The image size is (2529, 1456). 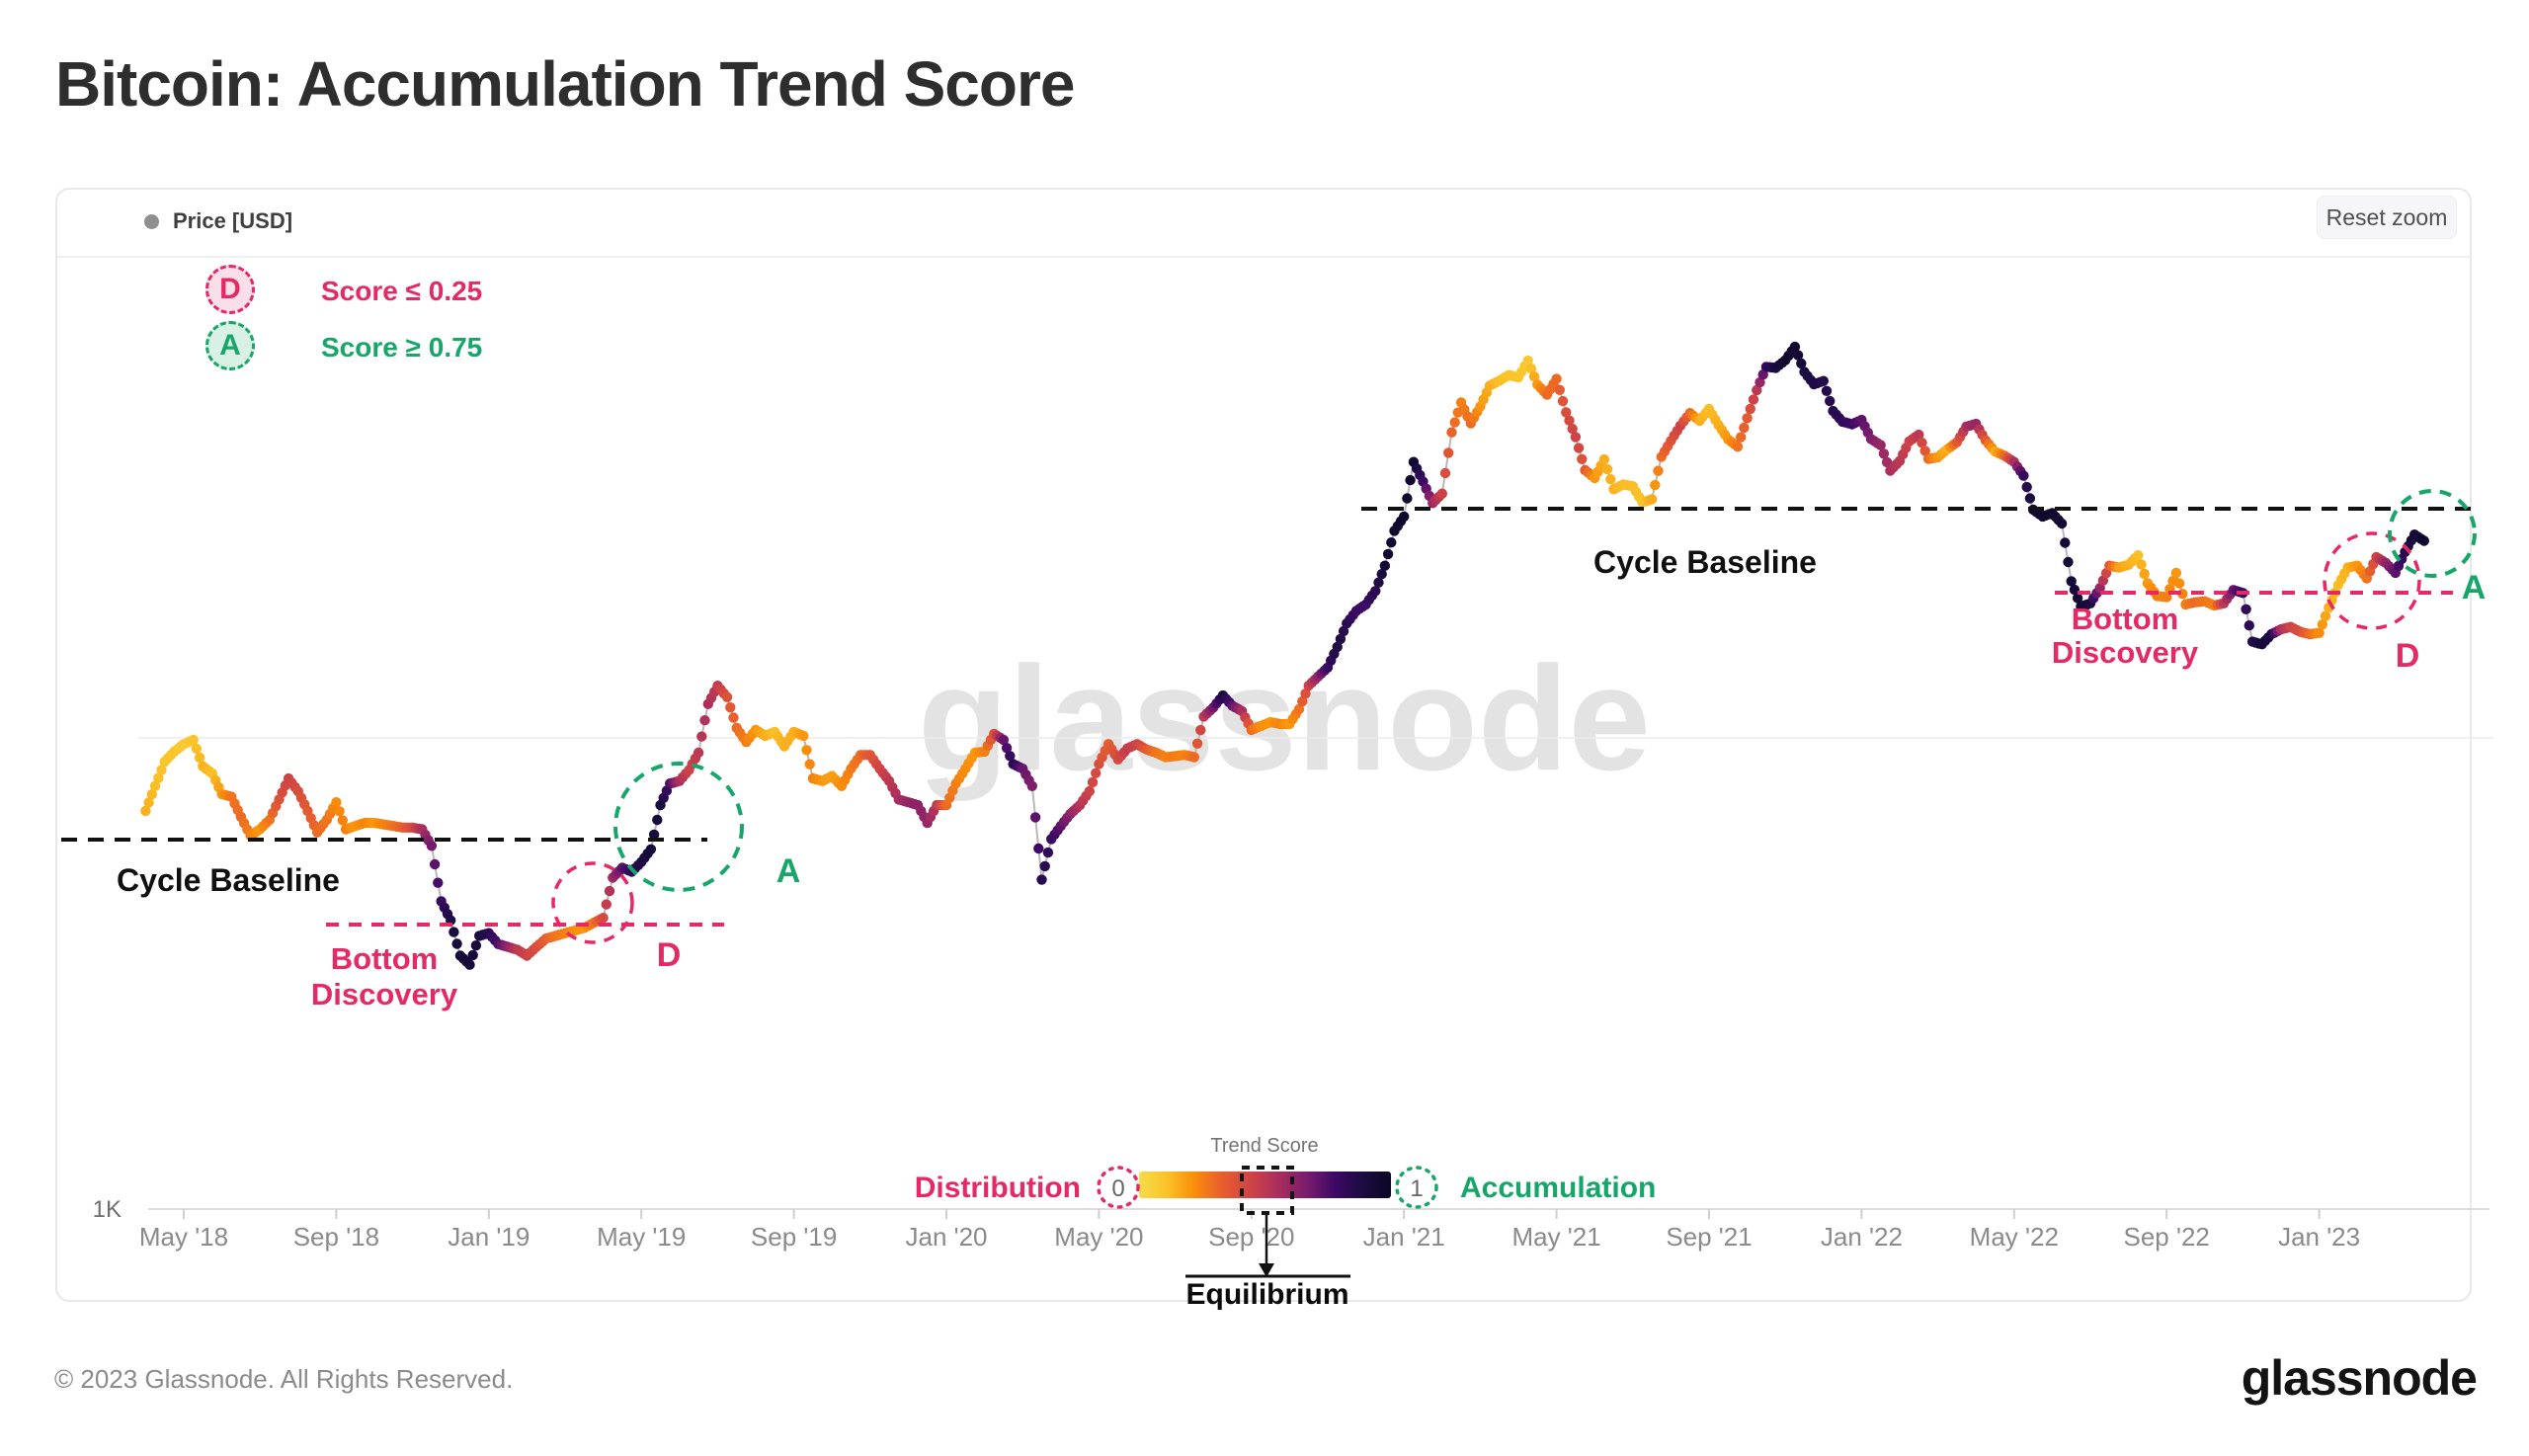 What do you see at coordinates (151, 221) in the screenshot?
I see `price-series-dot-icon` at bounding box center [151, 221].